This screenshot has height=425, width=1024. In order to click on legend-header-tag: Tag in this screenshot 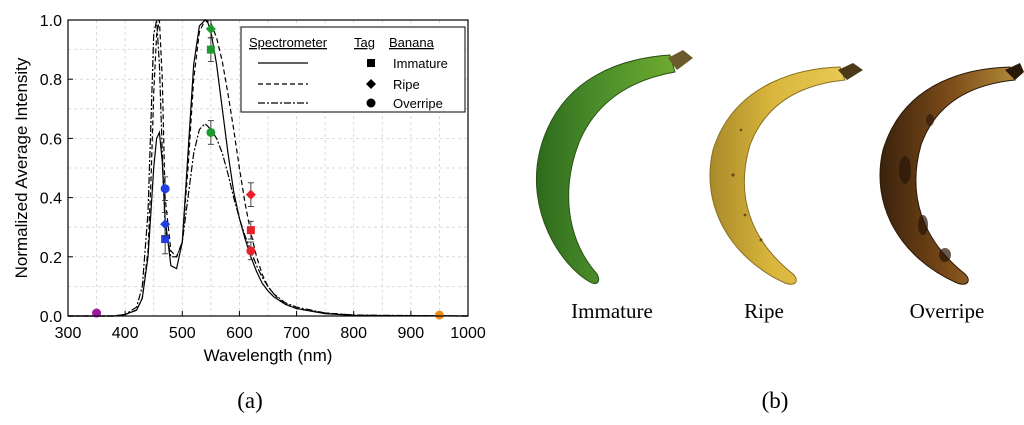, I will do `click(364, 42)`.